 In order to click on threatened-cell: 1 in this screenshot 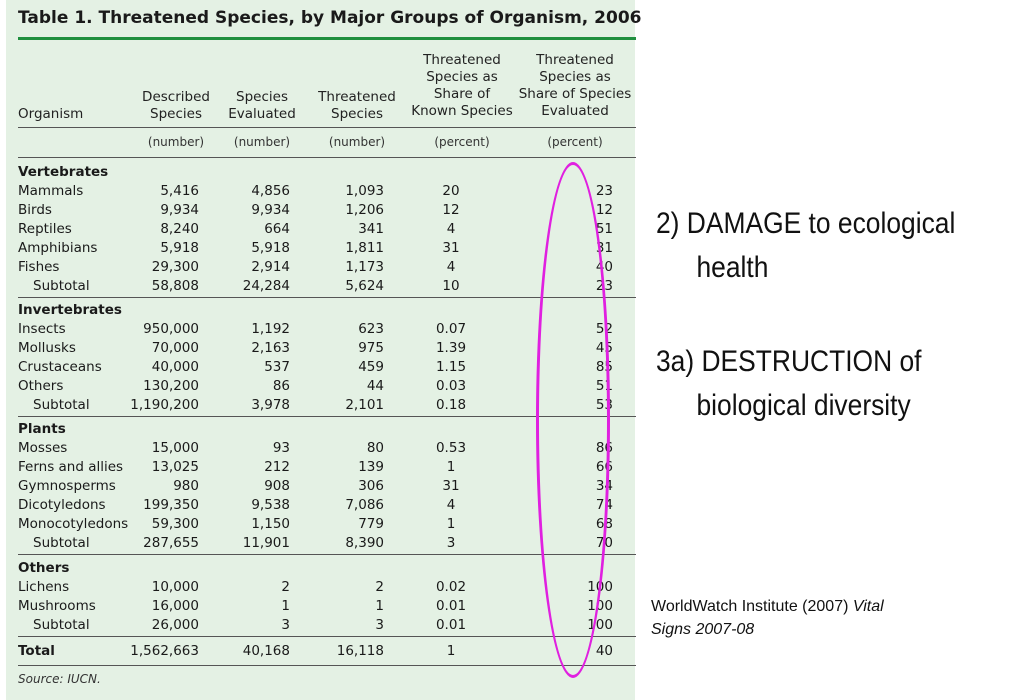, I will do `click(379, 606)`.